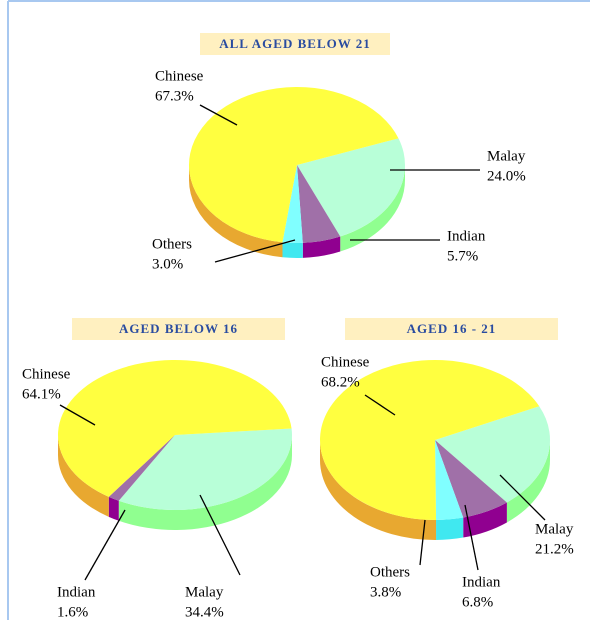 The image size is (590, 628). Describe the element at coordinates (72, 612) in the screenshot. I see `slice-value-label: 1.6%` at that location.